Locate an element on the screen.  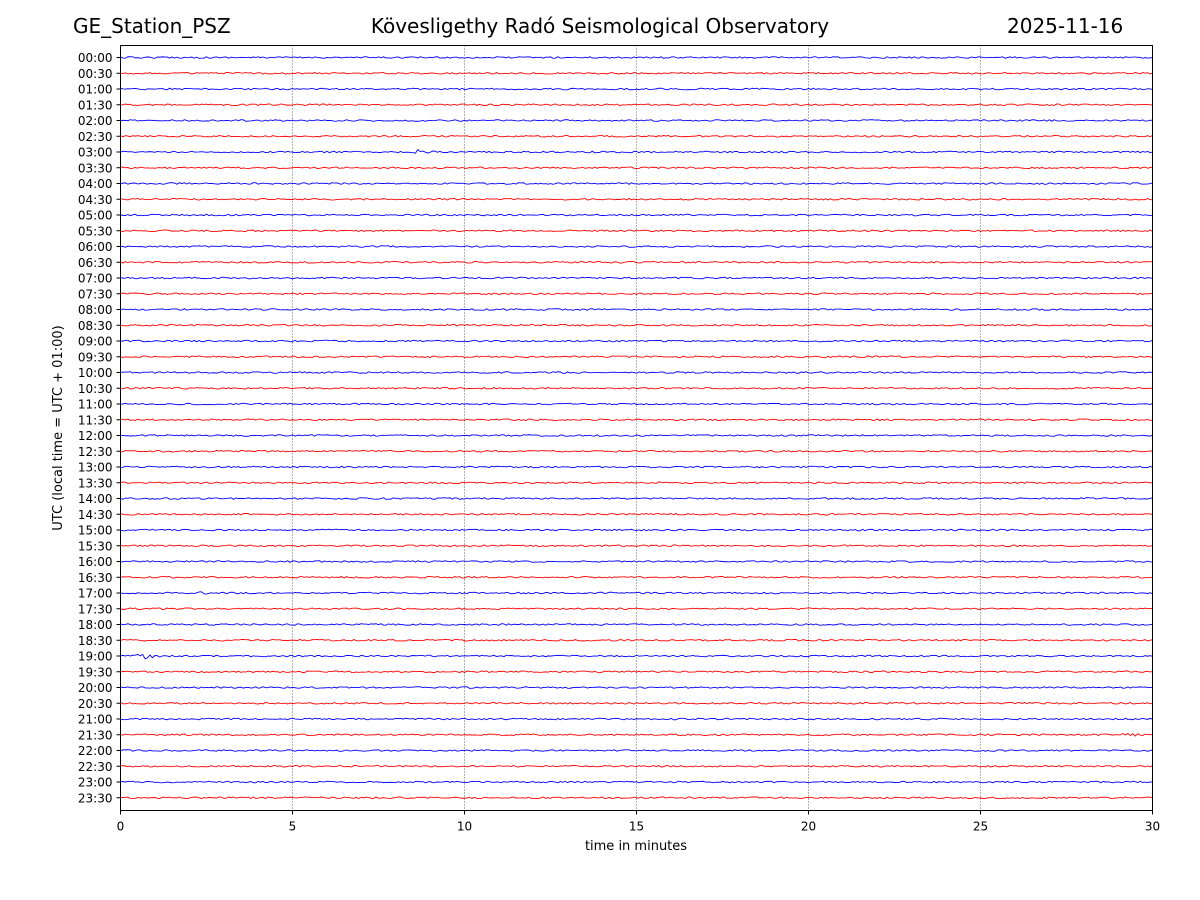
y-tick-label: 16:30 is located at coordinates (95, 578).